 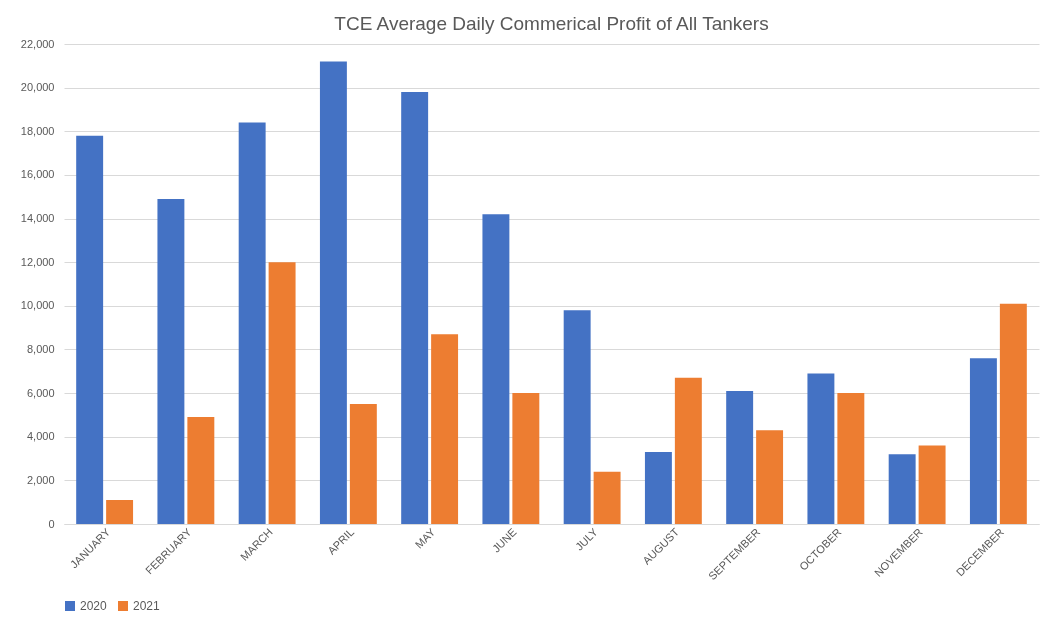 I want to click on y-tick-label: 0, so click(x=51, y=523).